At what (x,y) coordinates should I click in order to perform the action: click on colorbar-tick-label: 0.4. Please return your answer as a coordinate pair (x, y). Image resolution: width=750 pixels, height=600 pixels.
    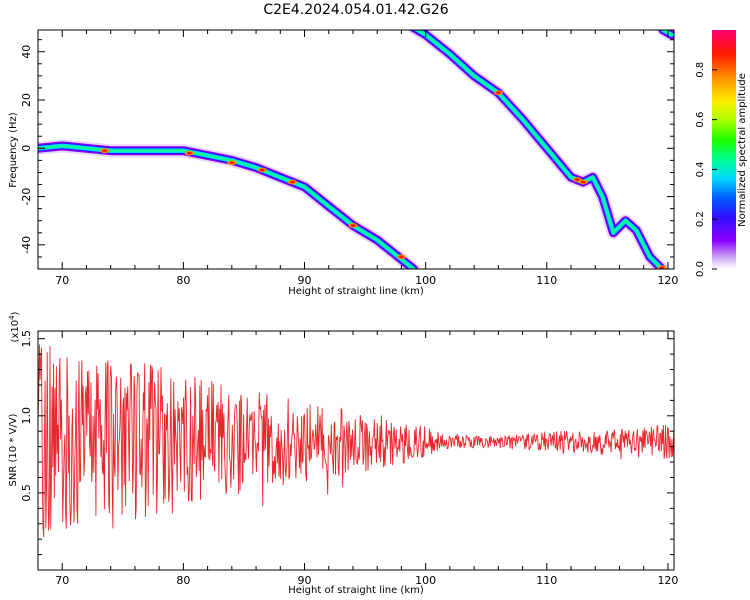
    Looking at the image, I should click on (700, 169).